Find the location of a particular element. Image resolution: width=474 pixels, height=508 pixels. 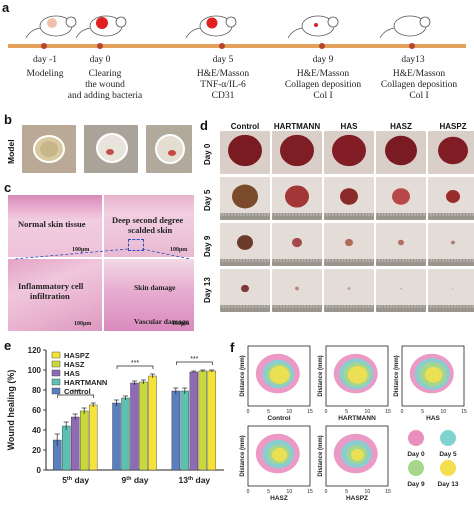

model-photo is located at coordinates (169, 149).